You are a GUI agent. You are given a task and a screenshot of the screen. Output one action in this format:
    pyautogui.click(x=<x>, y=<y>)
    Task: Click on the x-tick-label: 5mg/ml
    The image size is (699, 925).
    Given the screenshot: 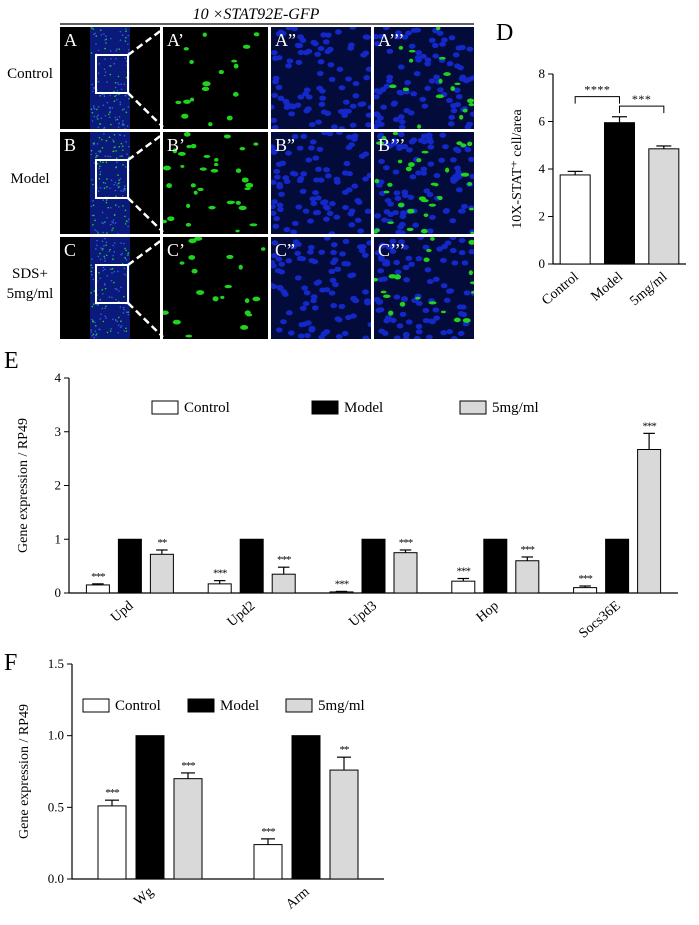 What is the action you would take?
    pyautogui.click(x=648, y=290)
    